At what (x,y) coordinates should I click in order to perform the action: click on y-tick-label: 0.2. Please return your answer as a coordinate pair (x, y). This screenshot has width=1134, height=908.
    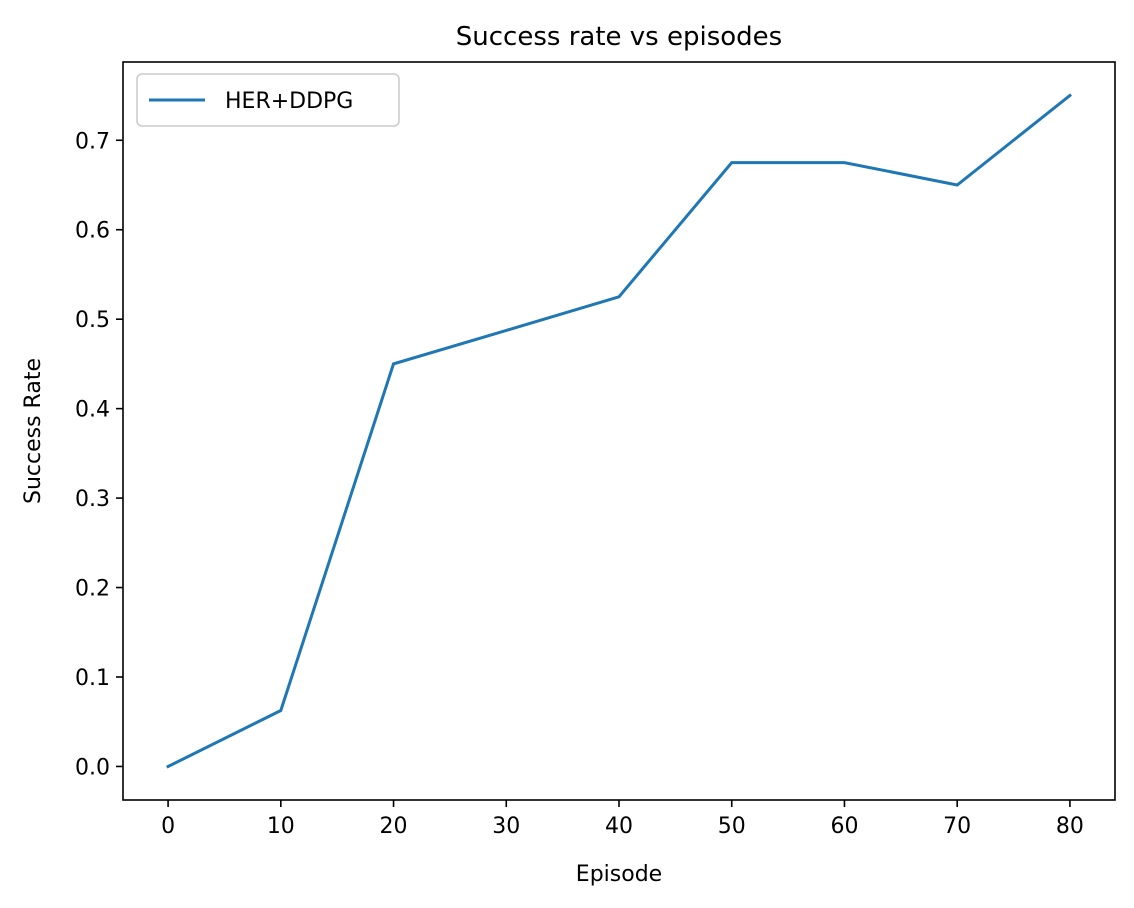
    Looking at the image, I should click on (92, 589).